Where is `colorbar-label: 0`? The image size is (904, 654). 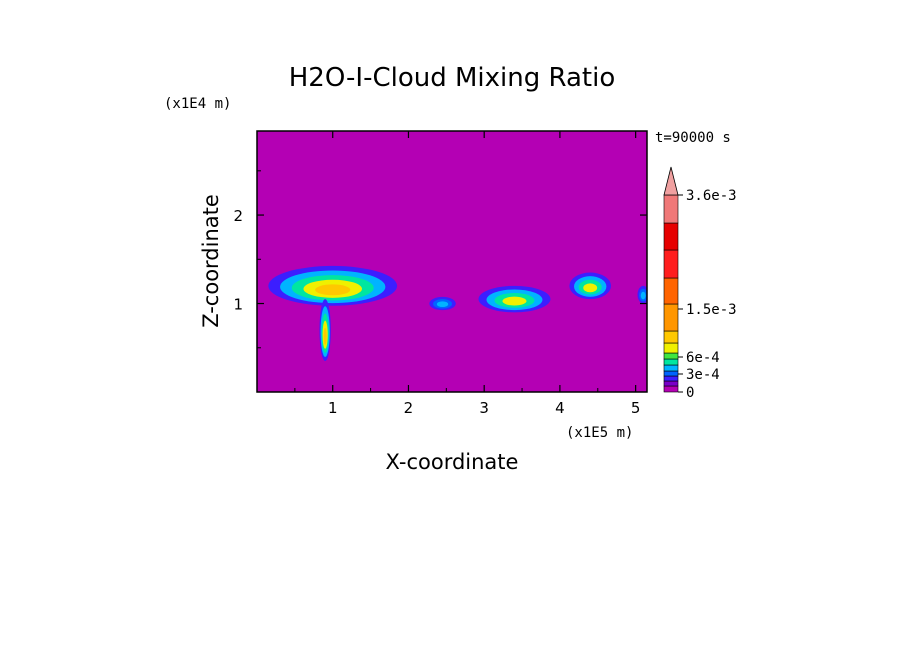 colorbar-label: 0 is located at coordinates (690, 393).